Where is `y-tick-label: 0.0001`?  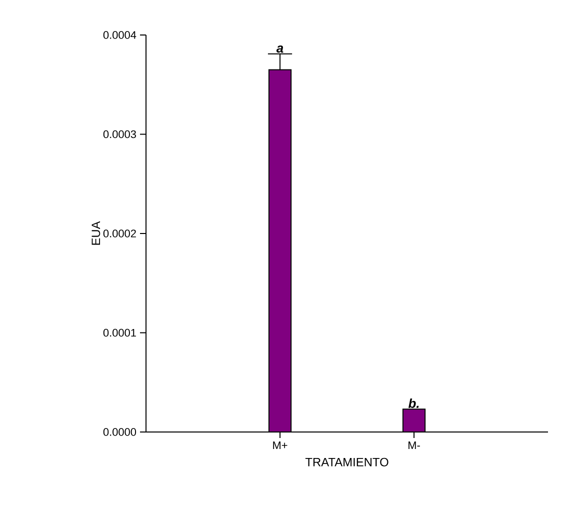
y-tick-label: 0.0001 is located at coordinates (119, 332).